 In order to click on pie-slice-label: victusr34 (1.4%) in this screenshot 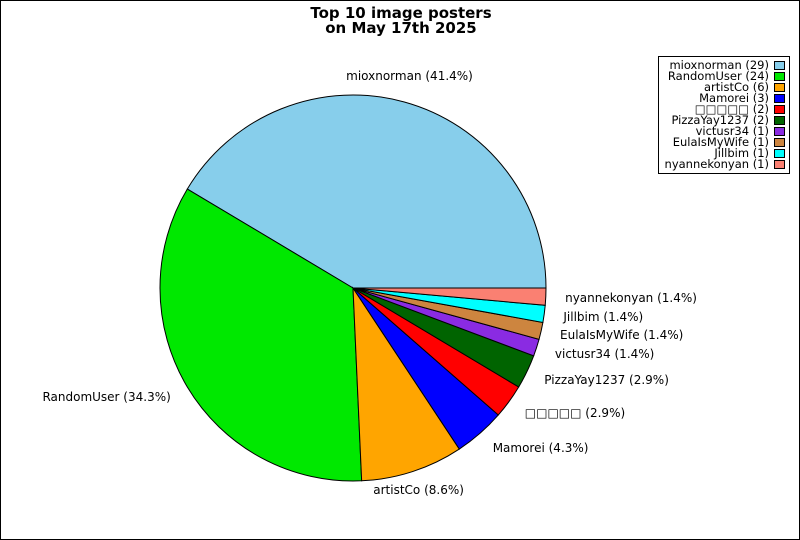, I will do `click(604, 353)`.